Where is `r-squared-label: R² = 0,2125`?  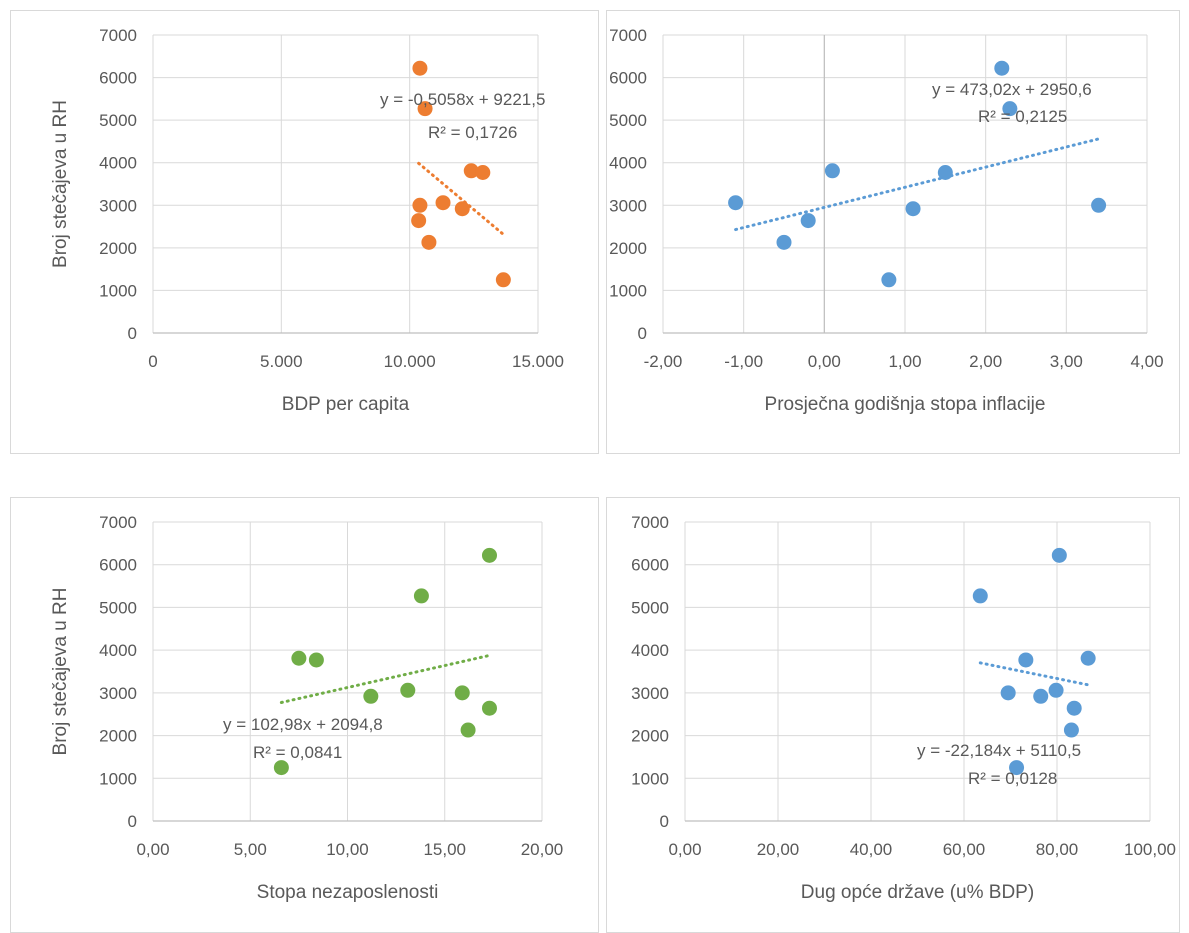
r-squared-label: R² = 0,2125 is located at coordinates (1022, 116).